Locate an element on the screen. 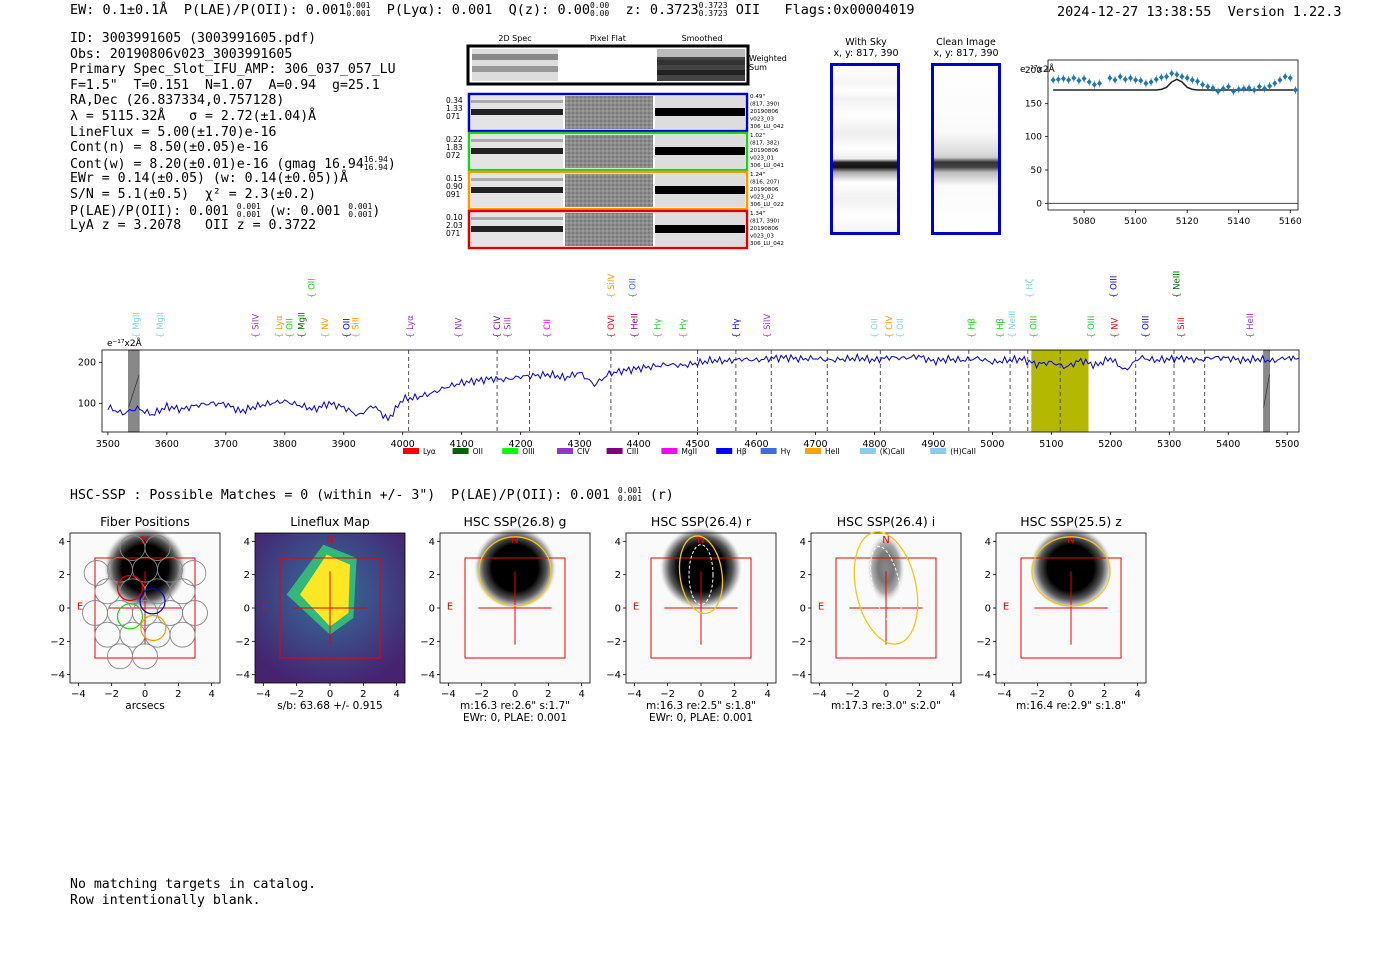 This screenshot has height=953, width=1400. cutout-2dspec-trace is located at coordinates (517, 229).